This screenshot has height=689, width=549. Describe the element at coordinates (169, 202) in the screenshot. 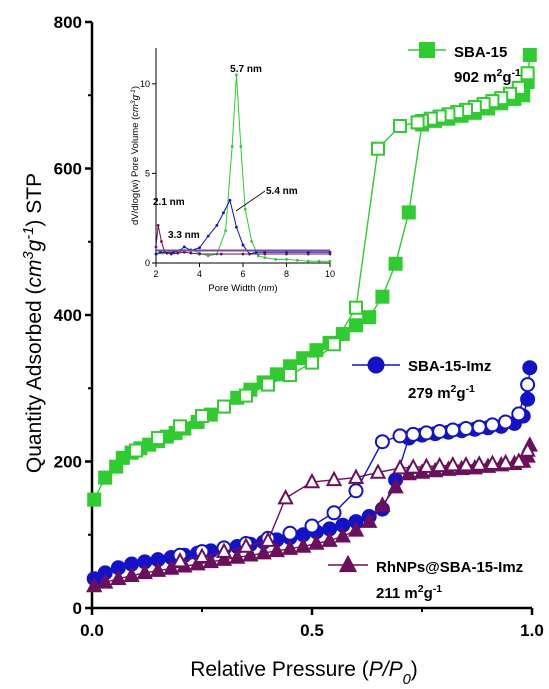

I see `inset-annotation: 2.1 nm` at that location.